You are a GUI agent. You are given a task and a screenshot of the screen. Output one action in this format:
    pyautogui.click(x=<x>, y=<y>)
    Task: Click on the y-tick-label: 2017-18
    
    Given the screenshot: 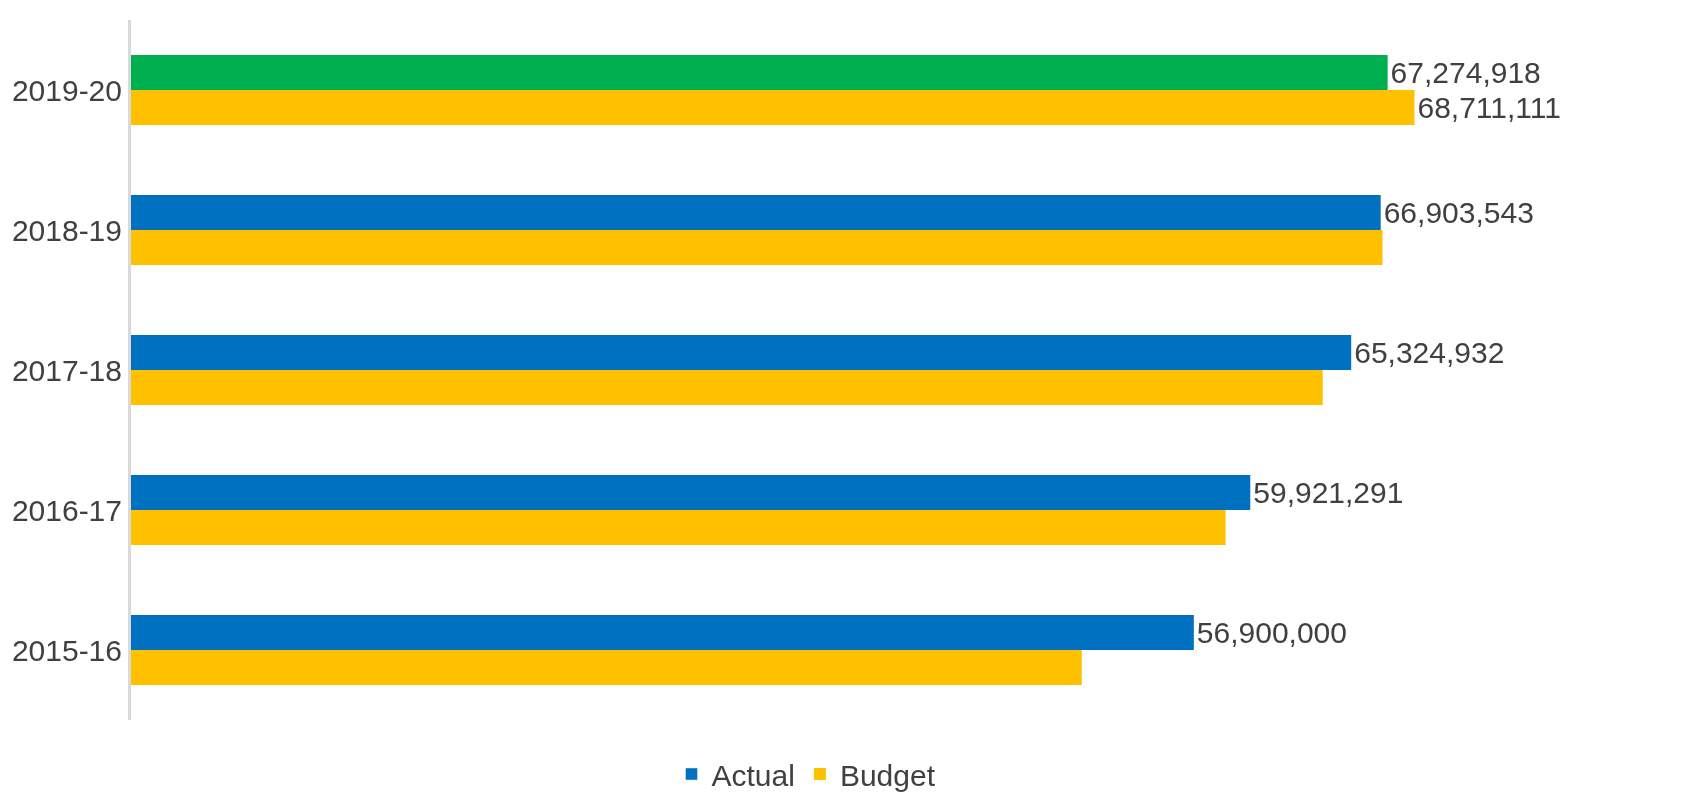 What is the action you would take?
    pyautogui.click(x=66, y=370)
    